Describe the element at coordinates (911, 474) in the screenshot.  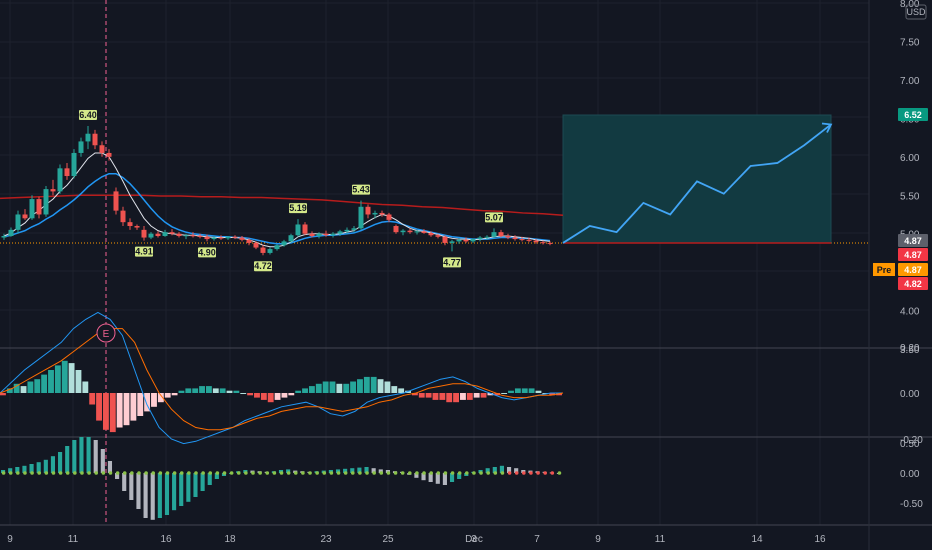
I see `osc-axis: 0.50 0.00 -0.50` at that location.